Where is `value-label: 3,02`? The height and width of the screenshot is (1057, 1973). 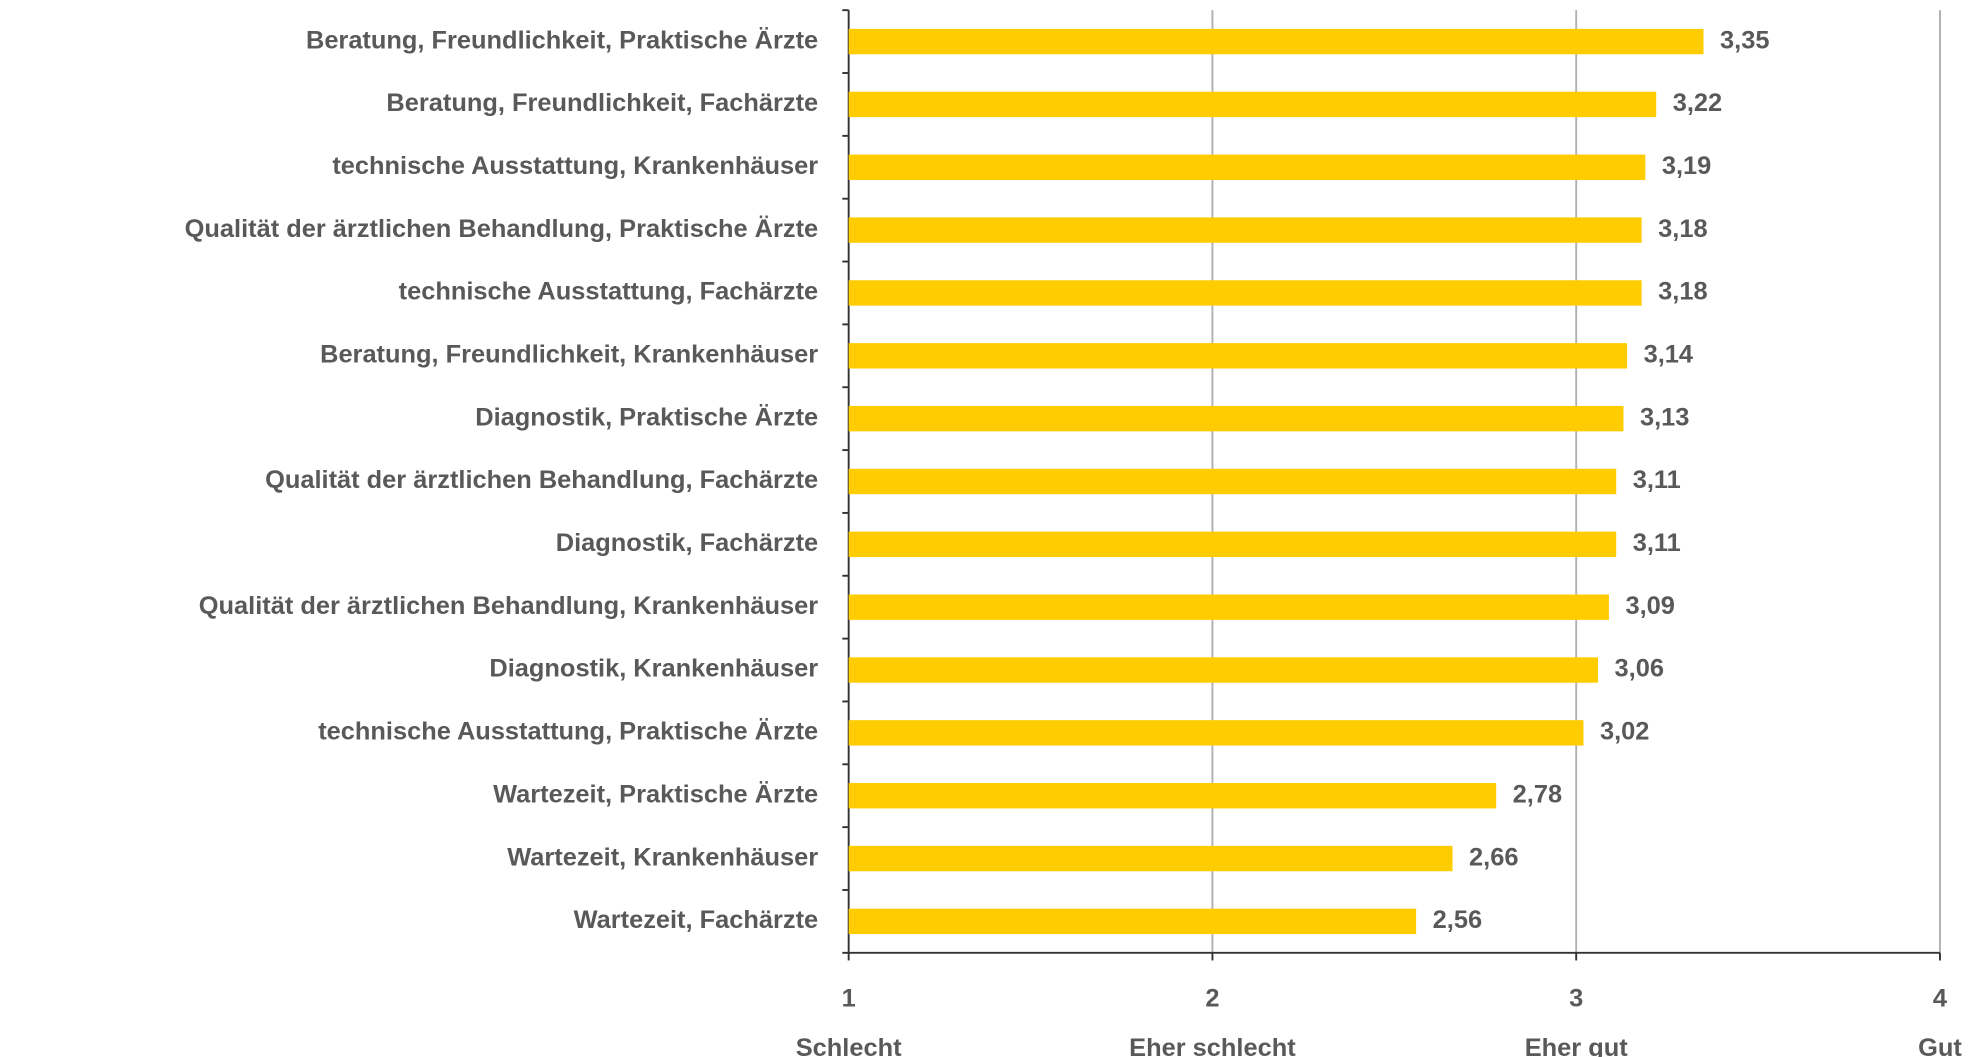
value-label: 3,02 is located at coordinates (1624, 732).